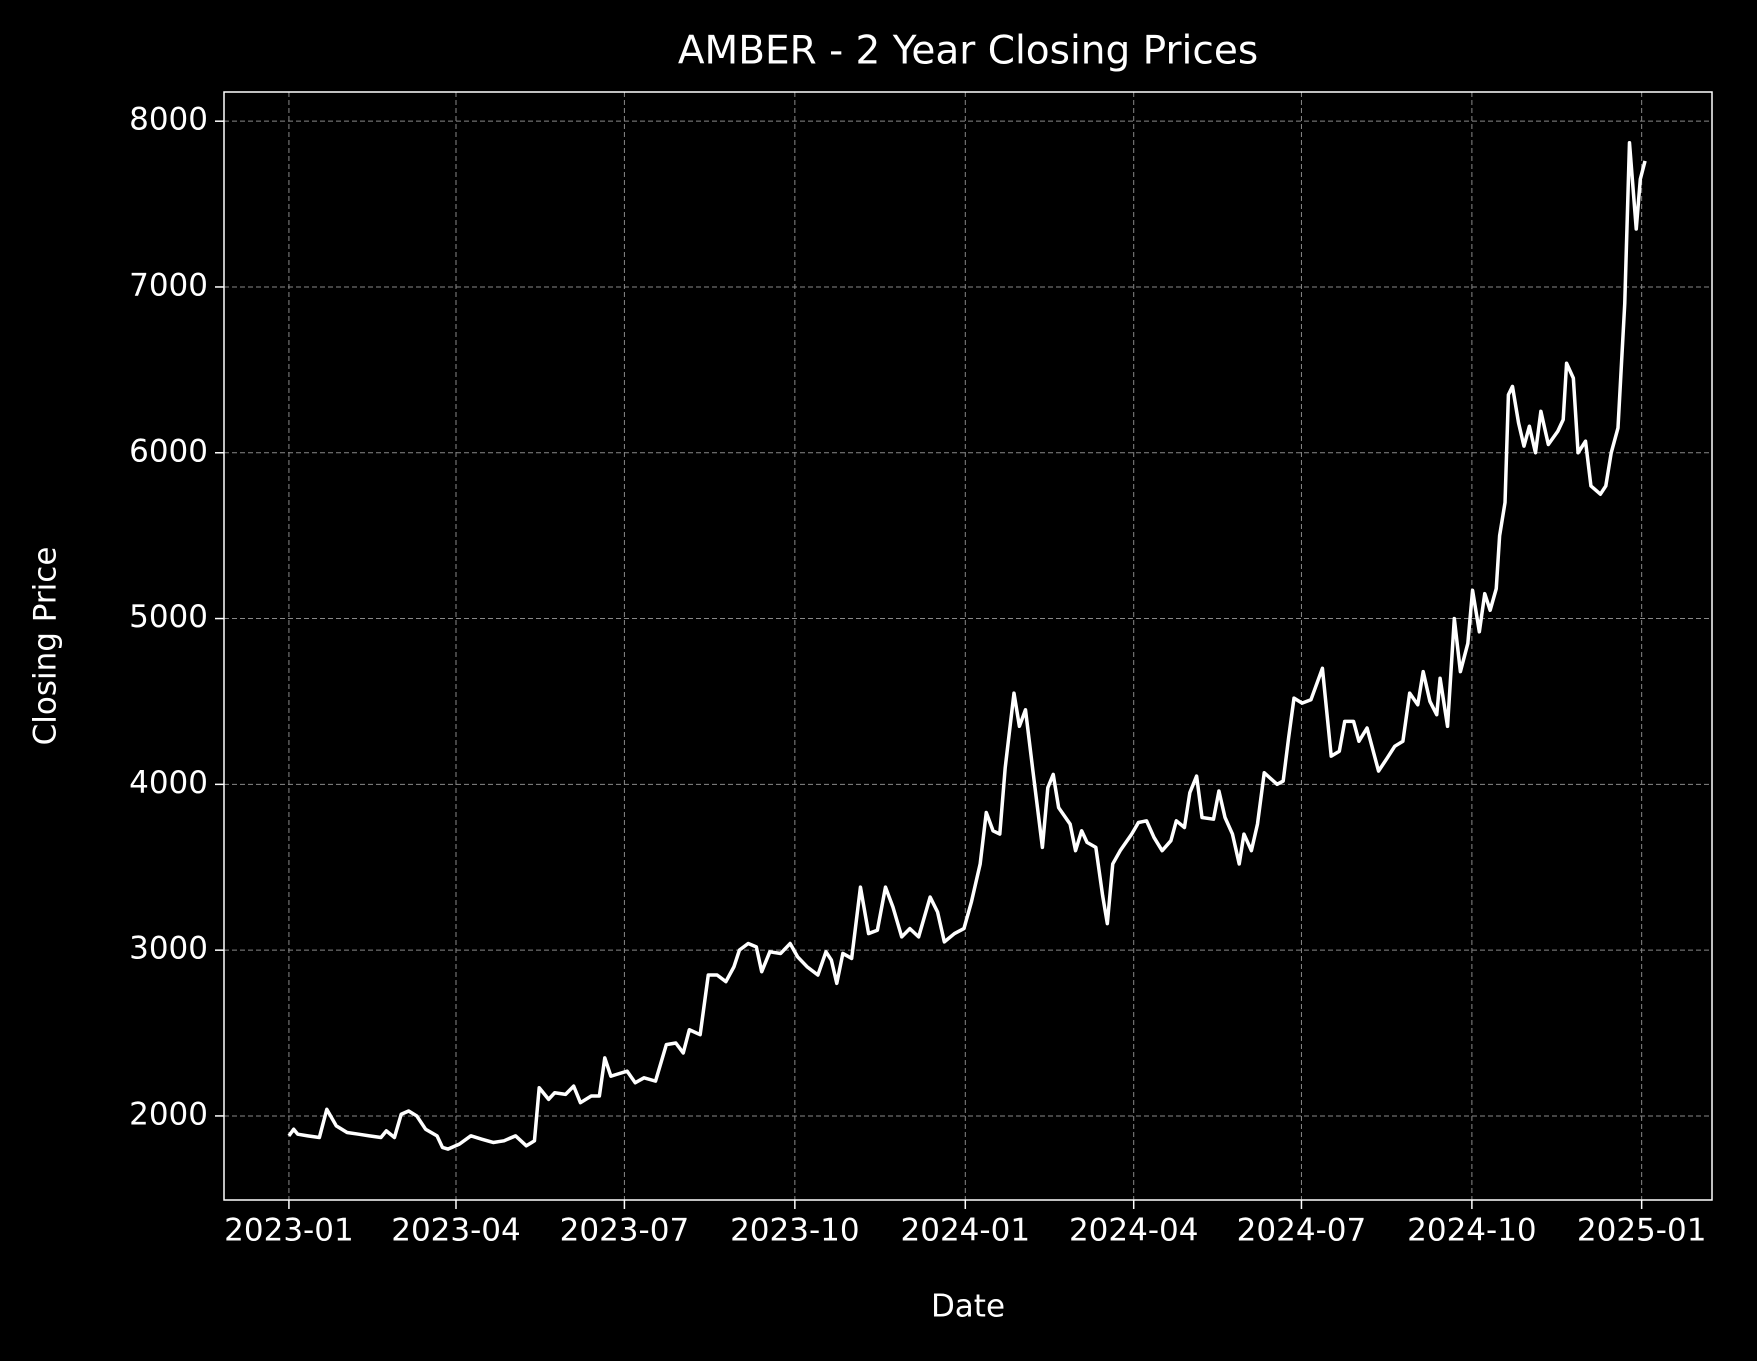  Describe the element at coordinates (795, 1231) in the screenshot. I see `x-tick-label: 2023-10` at that location.